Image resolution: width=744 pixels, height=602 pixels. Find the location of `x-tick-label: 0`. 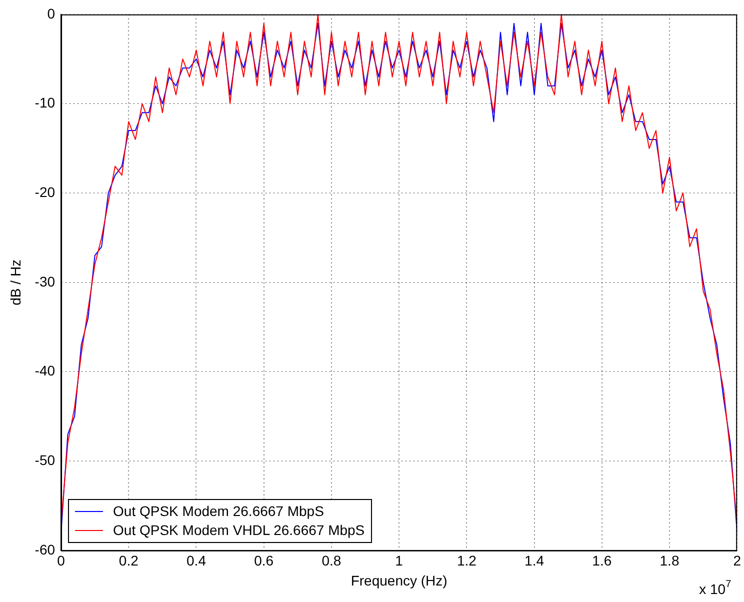

x-tick-label: 0 is located at coordinates (61, 560).